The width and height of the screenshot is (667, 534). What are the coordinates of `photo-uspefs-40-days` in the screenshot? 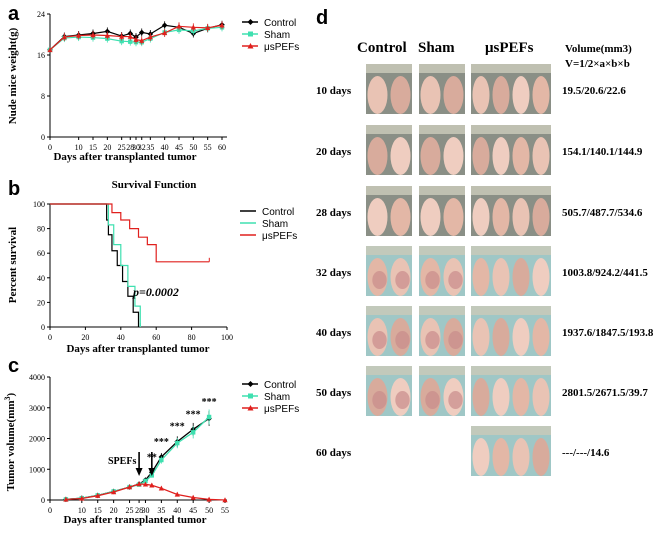 It's located at (511, 331).